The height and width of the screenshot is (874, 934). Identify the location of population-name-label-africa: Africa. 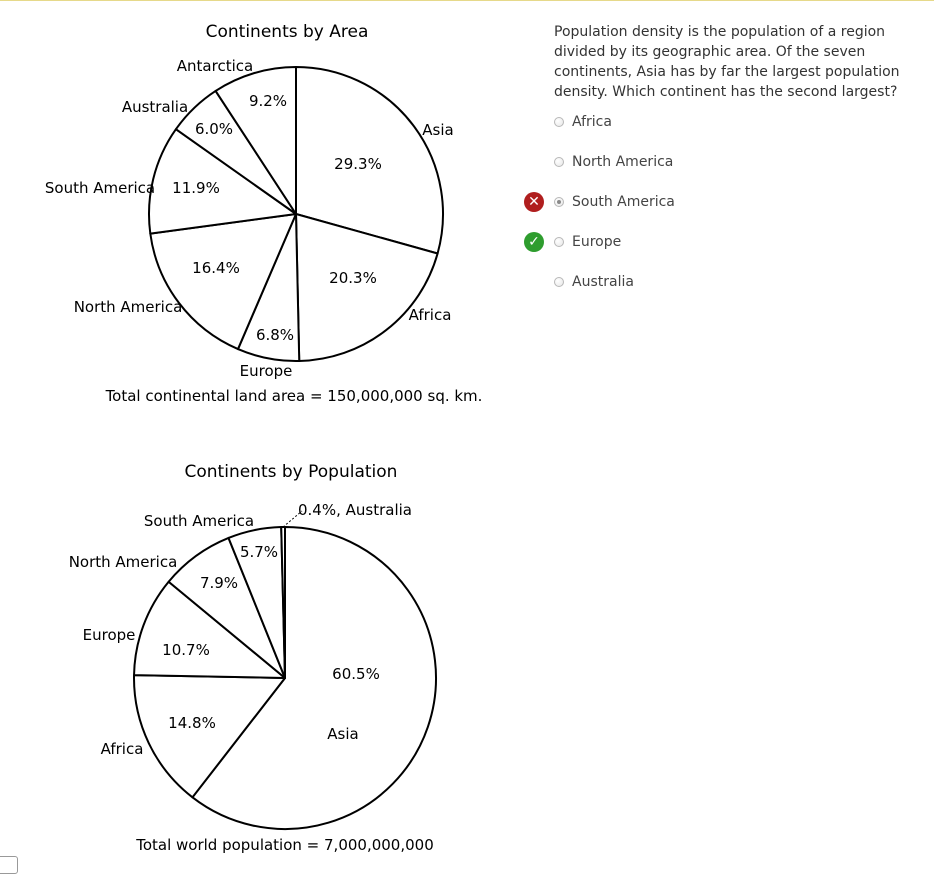
(122, 749).